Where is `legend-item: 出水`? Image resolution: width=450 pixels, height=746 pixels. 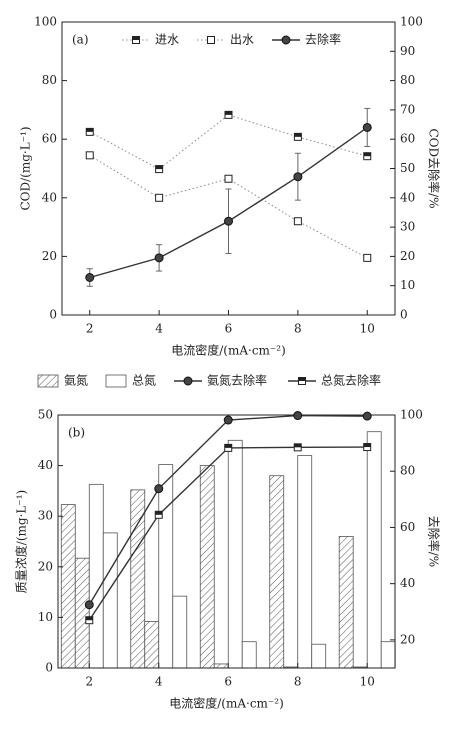
legend-item: 出水 is located at coordinates (225, 40).